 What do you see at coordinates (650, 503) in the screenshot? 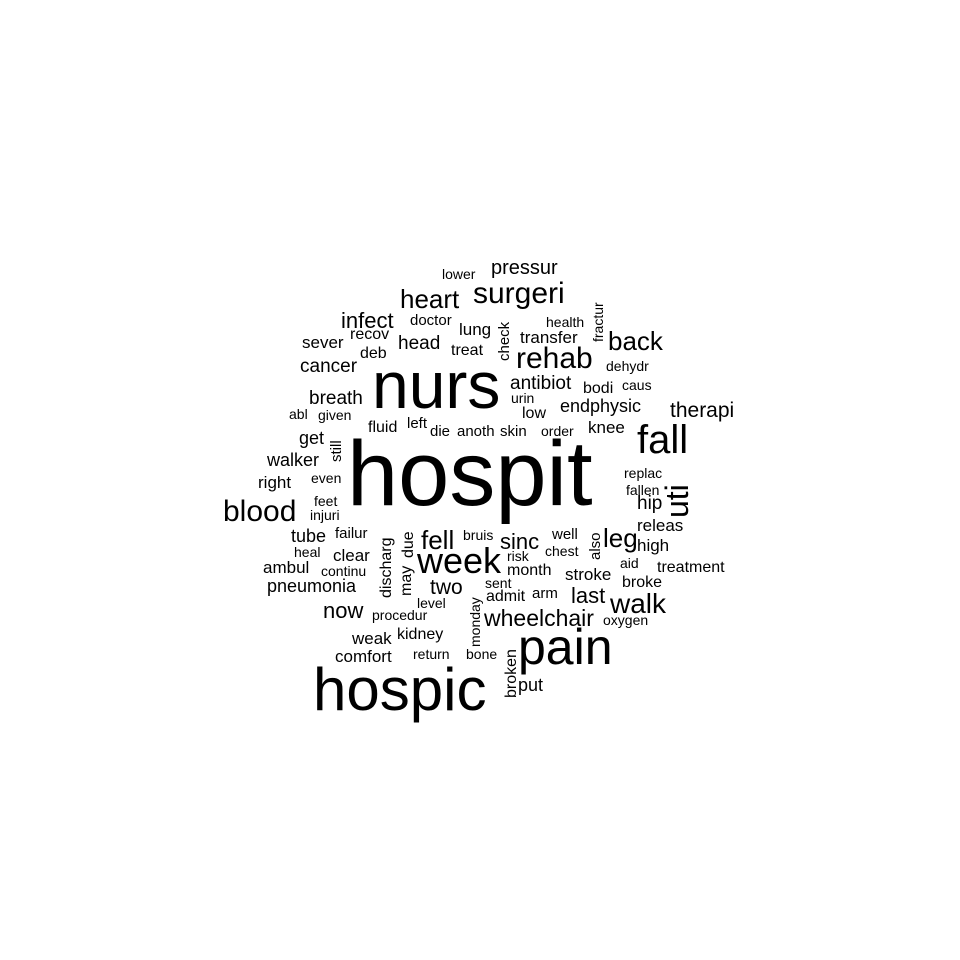
I see `word-hip: hip` at bounding box center [650, 503].